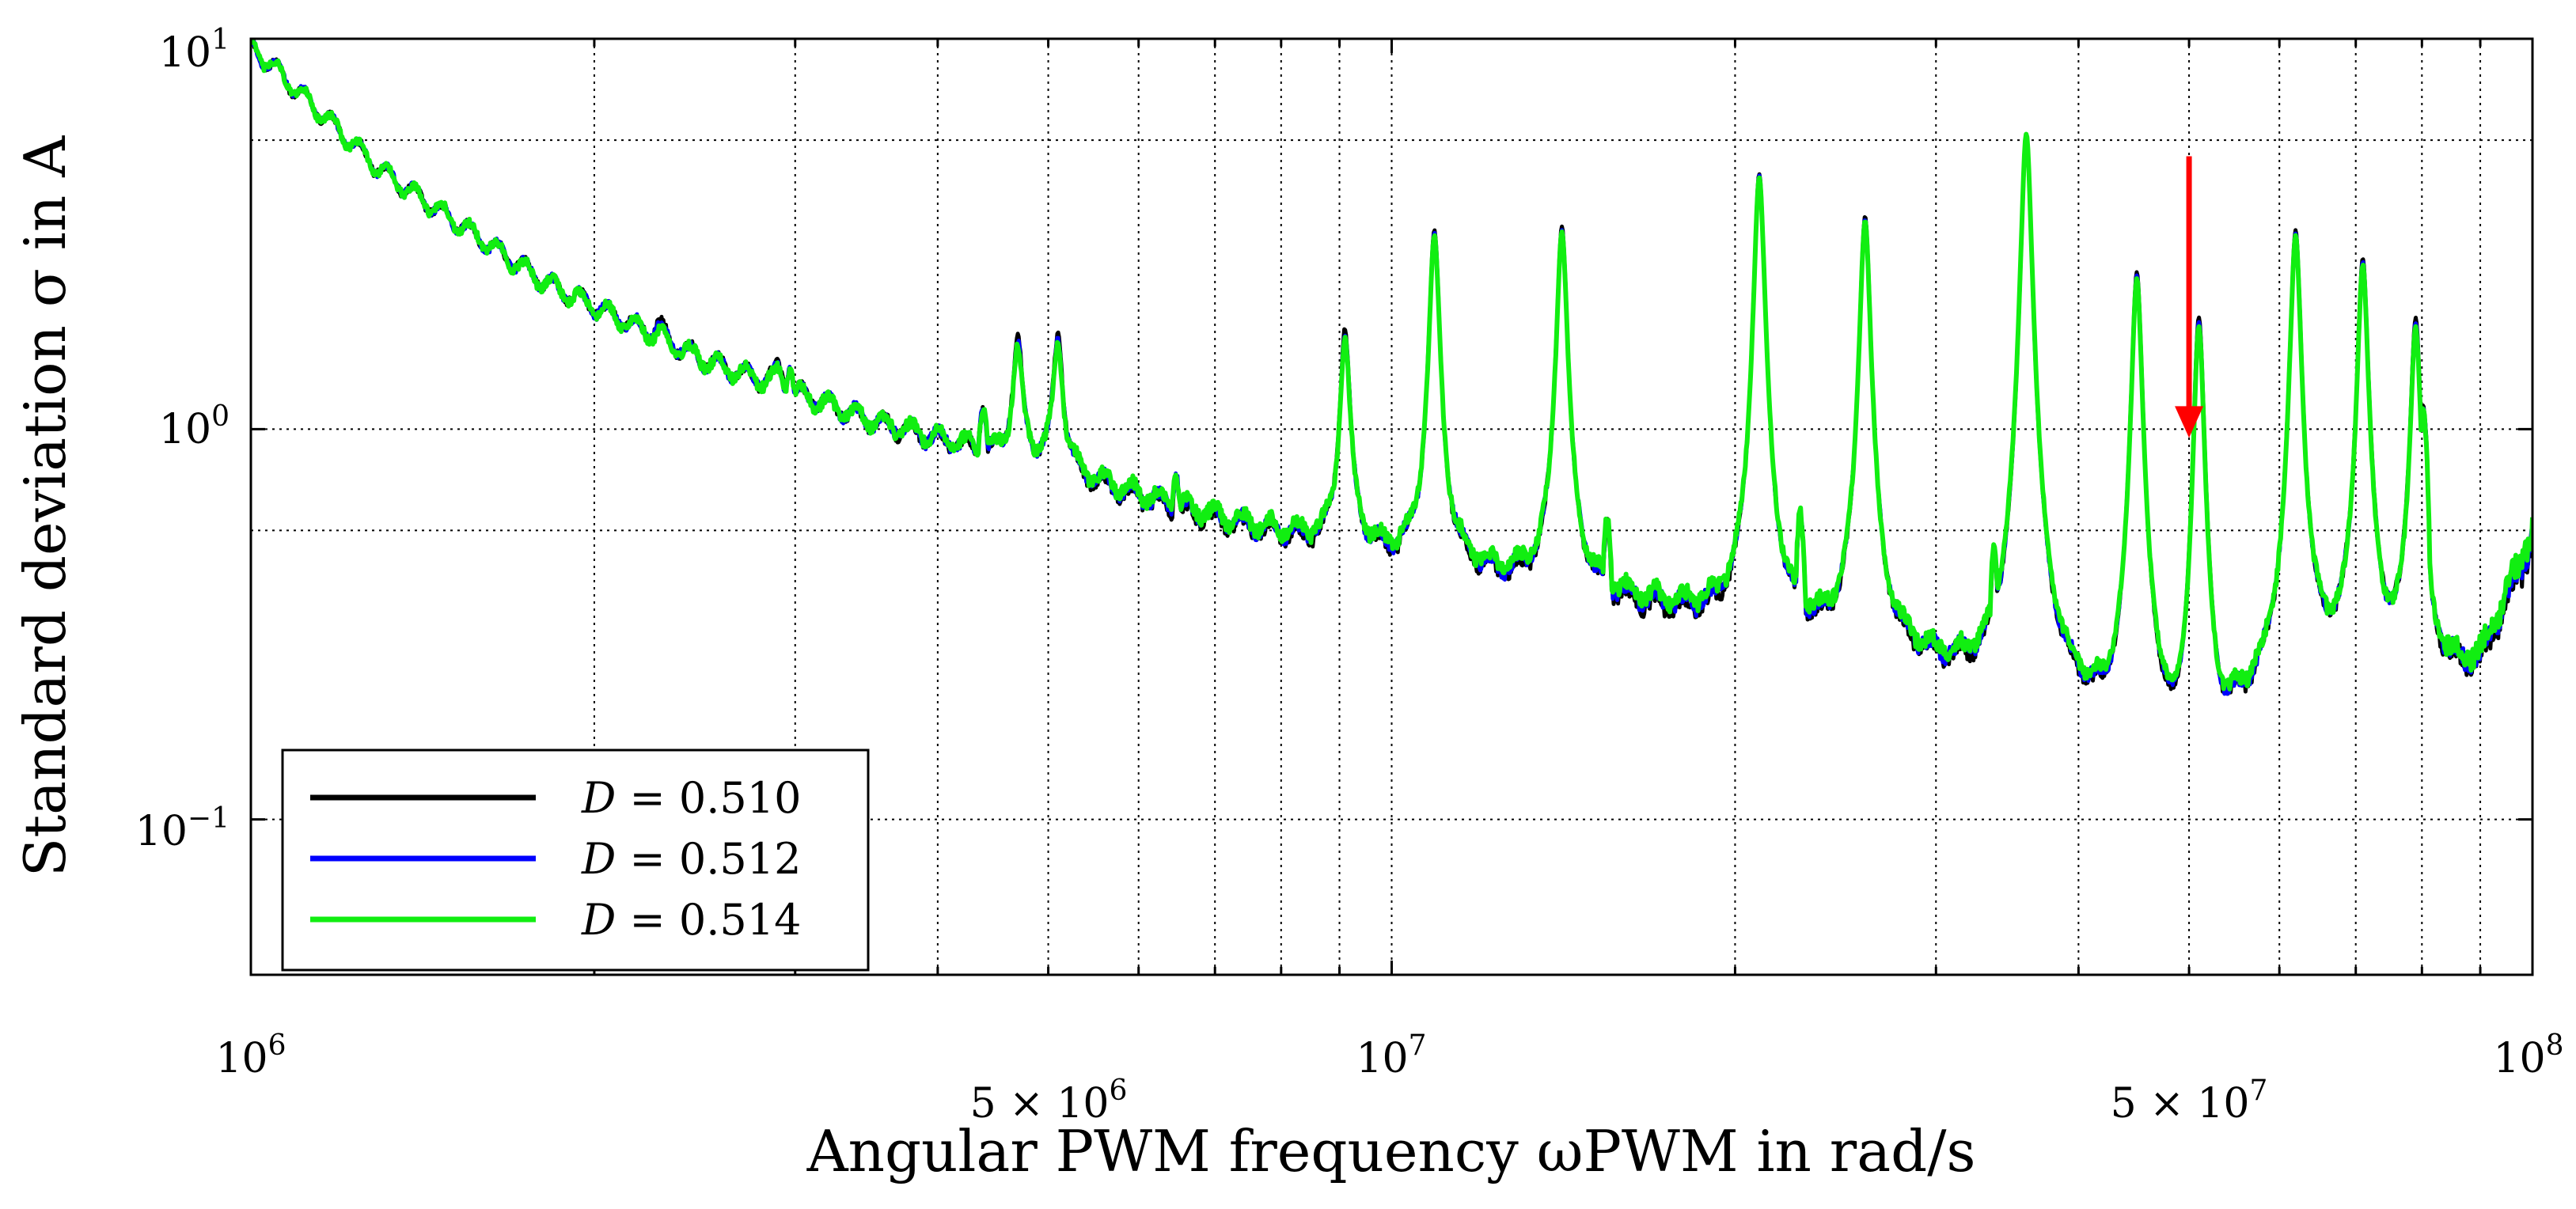 The width and height of the screenshot is (2576, 1209). What do you see at coordinates (2528, 1055) in the screenshot?
I see `x-tick-label: 108` at bounding box center [2528, 1055].